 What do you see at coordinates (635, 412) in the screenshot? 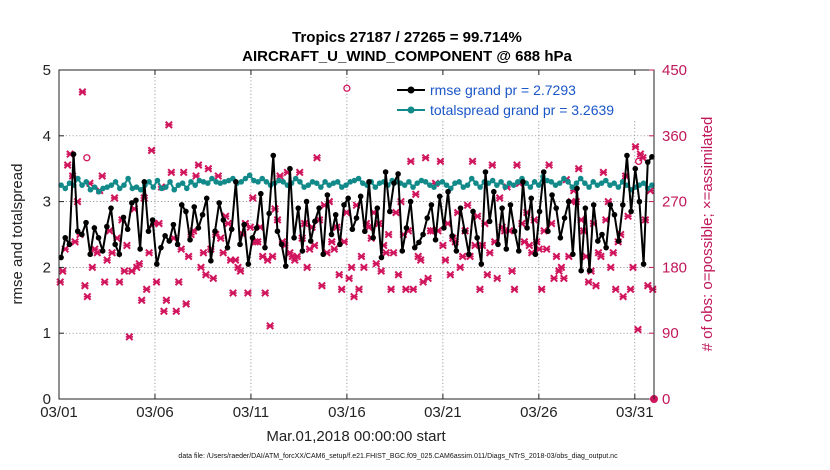
I see `x-tick-label: 03/31` at bounding box center [635, 412].